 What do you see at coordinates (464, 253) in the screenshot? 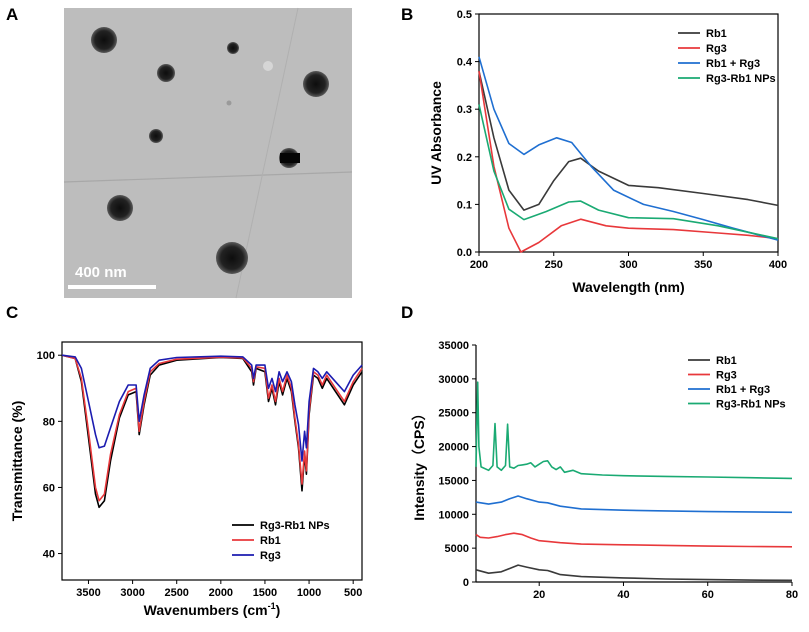
I see `y-tick-label: 0.0` at bounding box center [464, 253].